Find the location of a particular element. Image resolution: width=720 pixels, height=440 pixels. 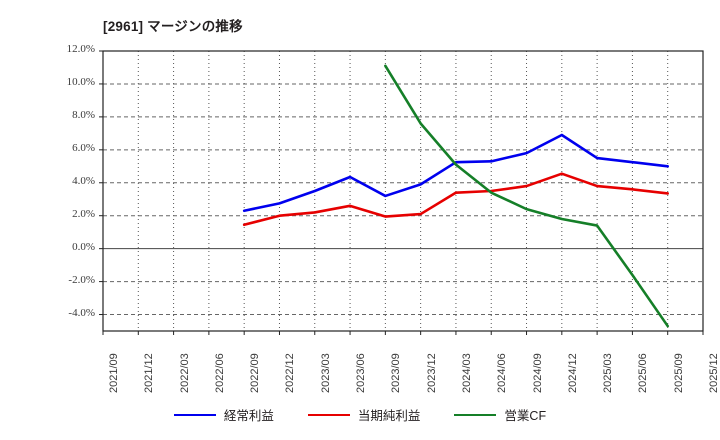

x-axis-tick-label: 2022/09 is located at coordinates (255, 373).